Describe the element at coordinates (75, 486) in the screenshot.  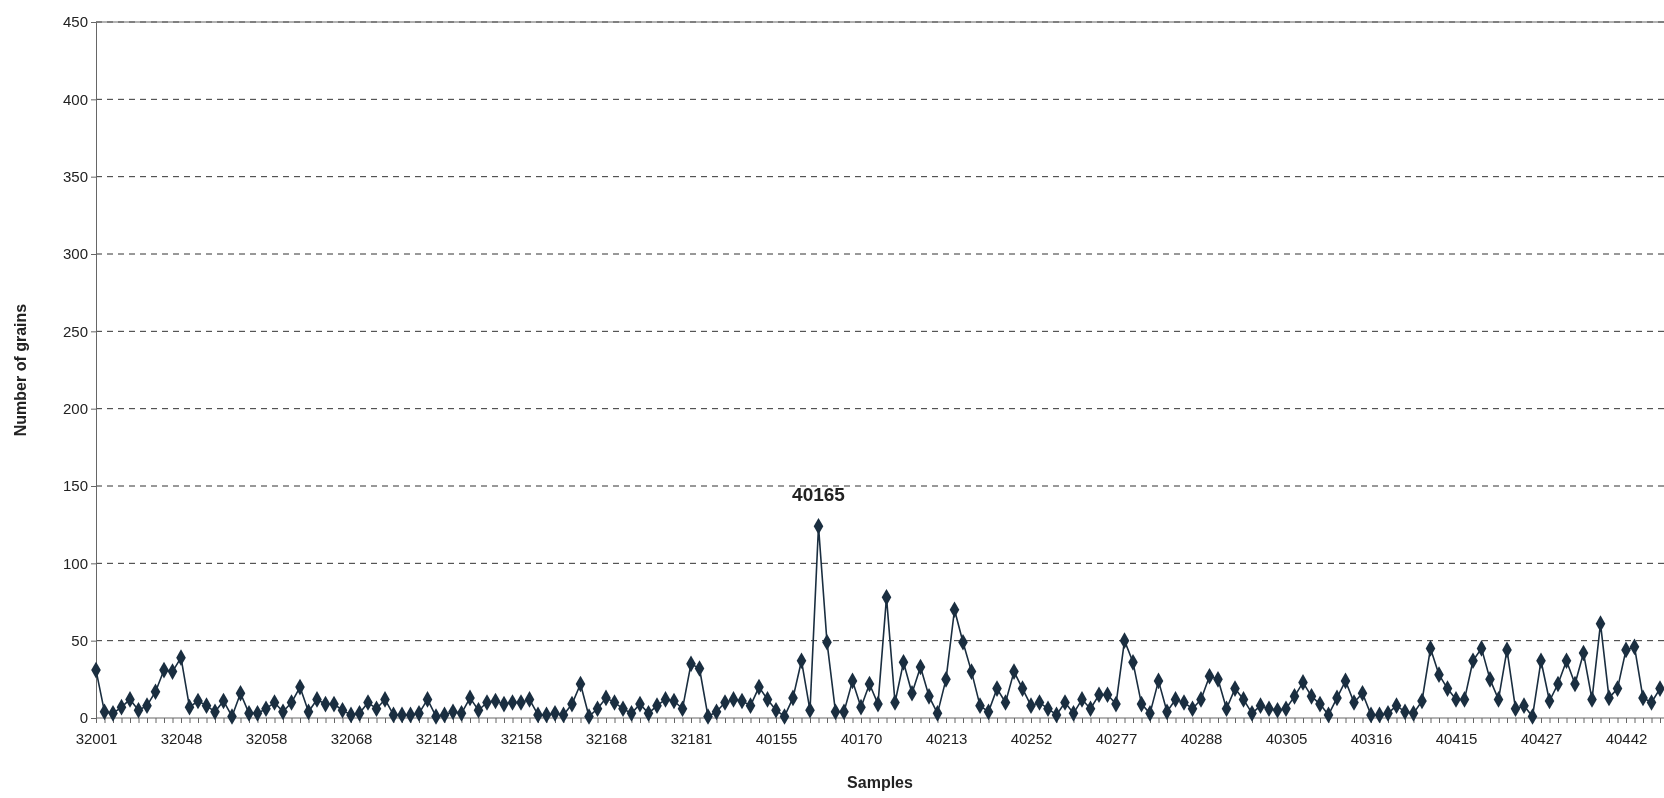
I see `y-tick-label: 150` at that location.